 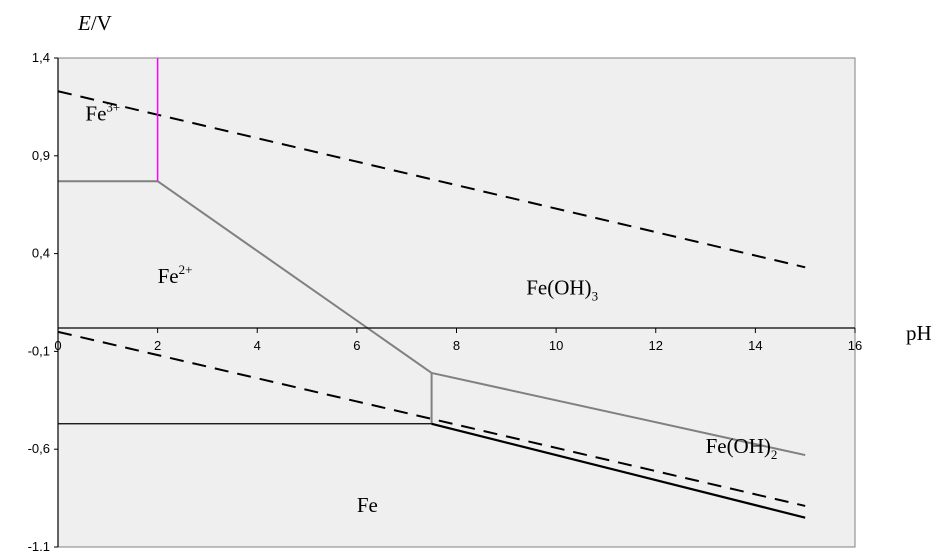 What do you see at coordinates (456, 345) in the screenshot?
I see `x-tick-label: 8` at bounding box center [456, 345].